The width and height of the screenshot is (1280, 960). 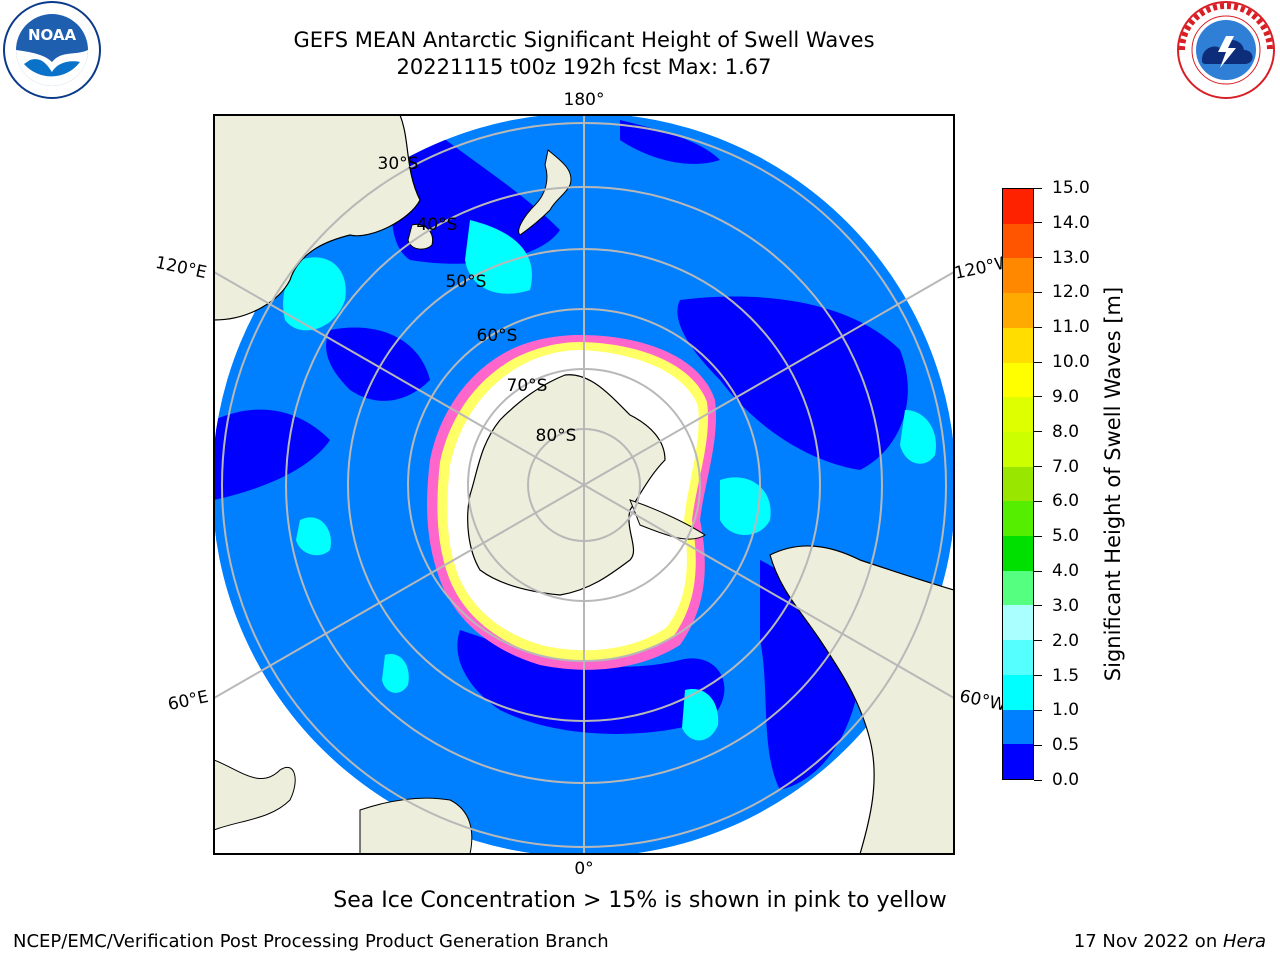 What do you see at coordinates (52, 50) in the screenshot?
I see `noaa-logo: NOAA` at bounding box center [52, 50].